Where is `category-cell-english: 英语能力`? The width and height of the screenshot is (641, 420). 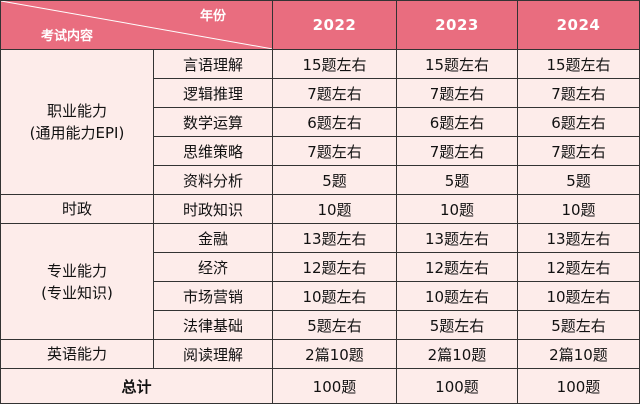
category-cell-english: 英语能力 is located at coordinates (77, 354).